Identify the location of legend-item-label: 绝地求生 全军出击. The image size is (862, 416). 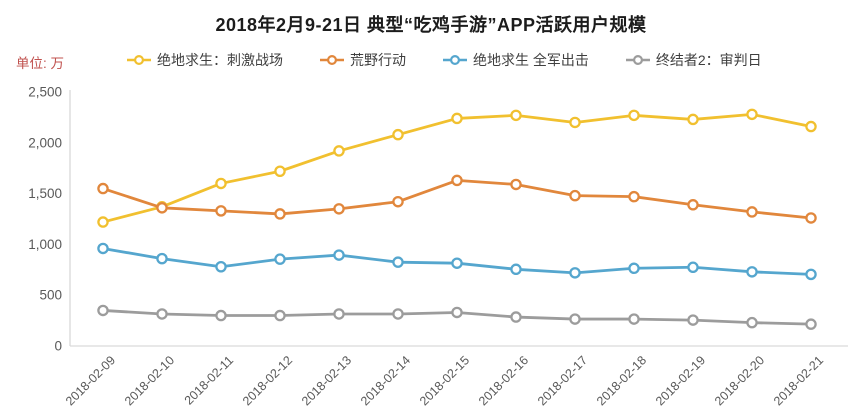
(531, 60).